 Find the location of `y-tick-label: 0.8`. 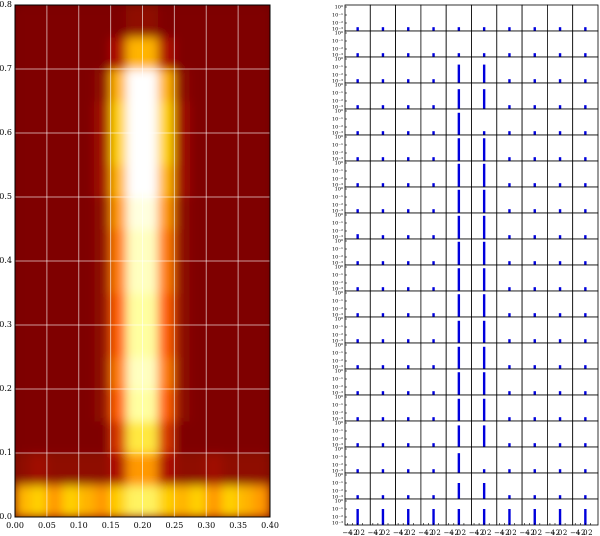

y-tick-label: 0.8 is located at coordinates (6, 4).